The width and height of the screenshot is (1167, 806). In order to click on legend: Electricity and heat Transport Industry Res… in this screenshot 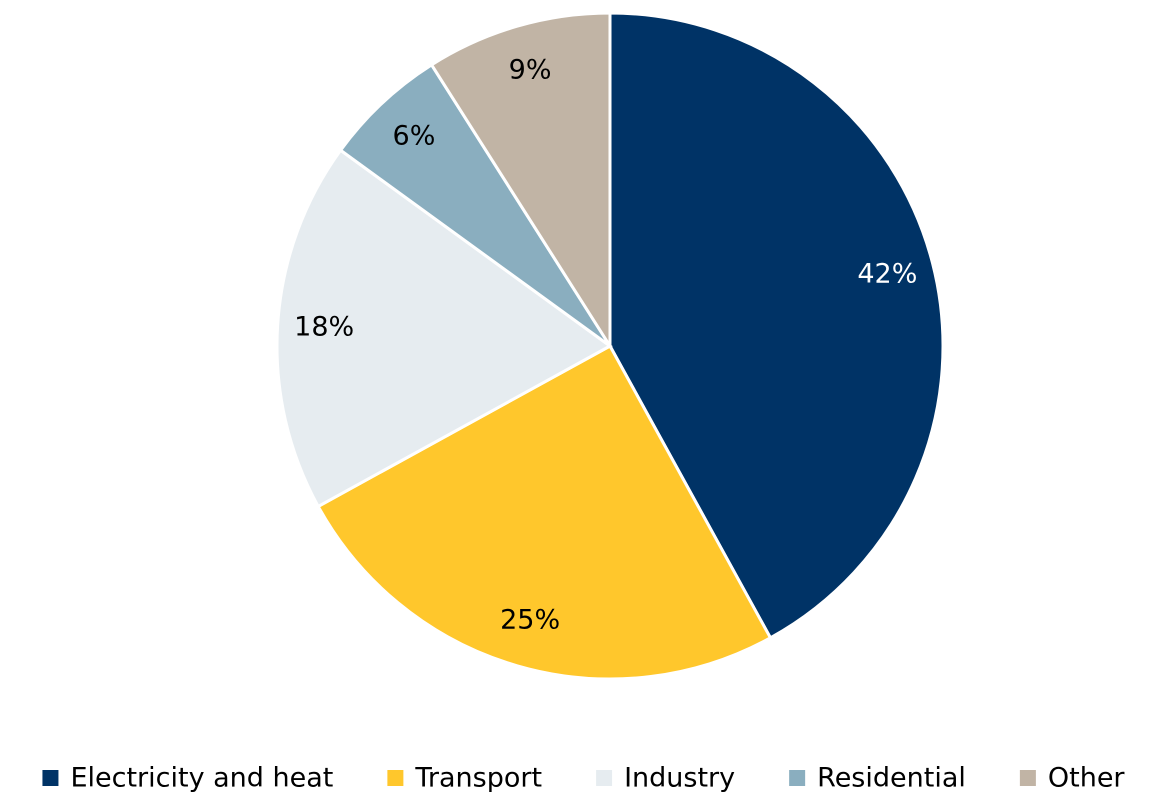, I will do `click(583, 778)`.